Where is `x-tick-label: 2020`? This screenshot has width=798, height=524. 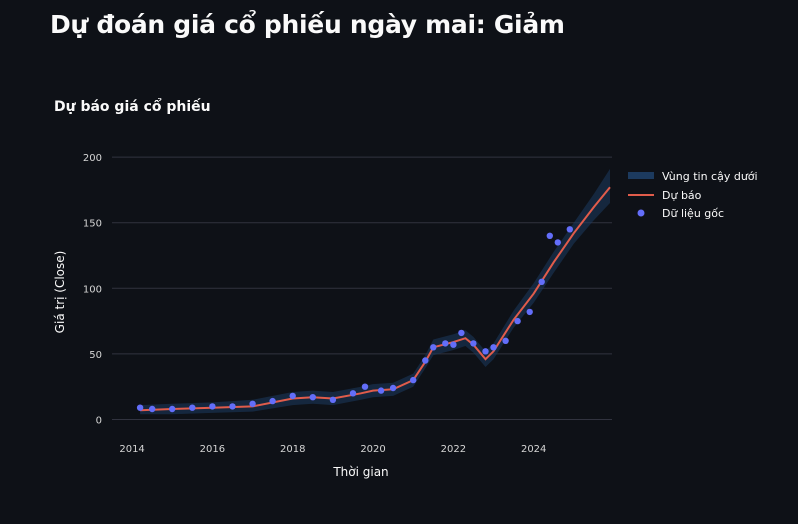
x-tick-label: 2020 is located at coordinates (372, 449).